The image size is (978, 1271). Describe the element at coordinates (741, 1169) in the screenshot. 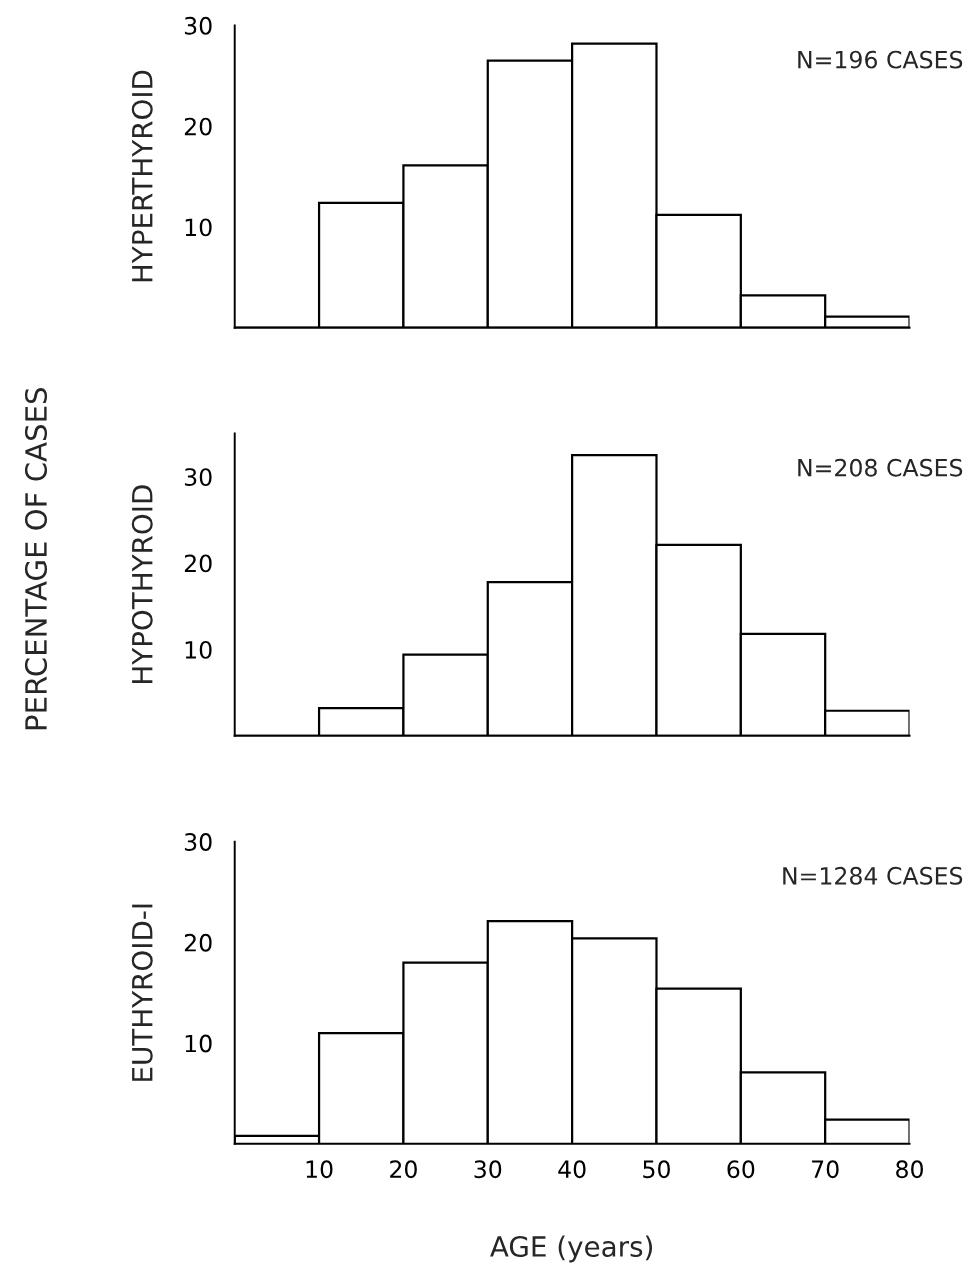

I see `x-tick-label: 60` at that location.